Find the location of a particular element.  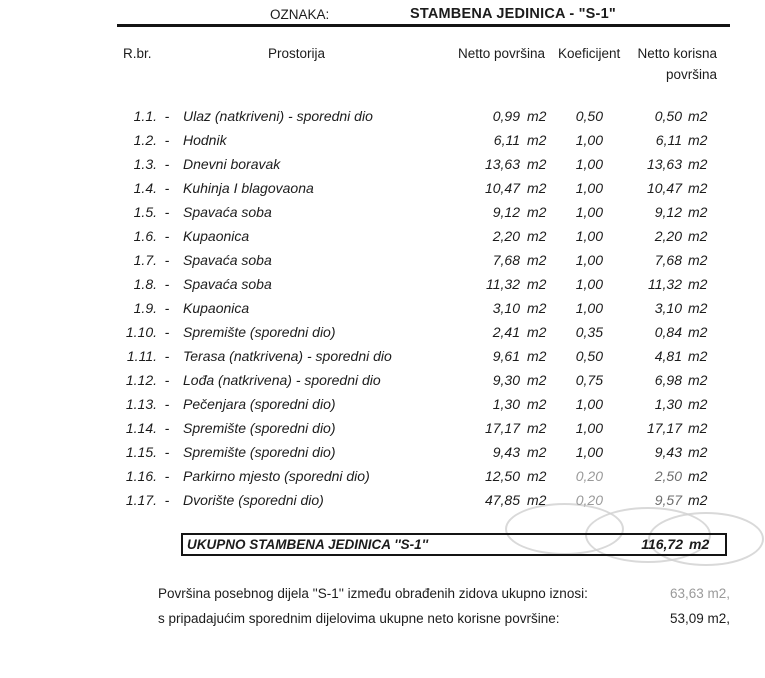

table-row: 1.7. - Spavaća soba 7,68 m2 1,00 7,68 m2 is located at coordinates (382, 260).